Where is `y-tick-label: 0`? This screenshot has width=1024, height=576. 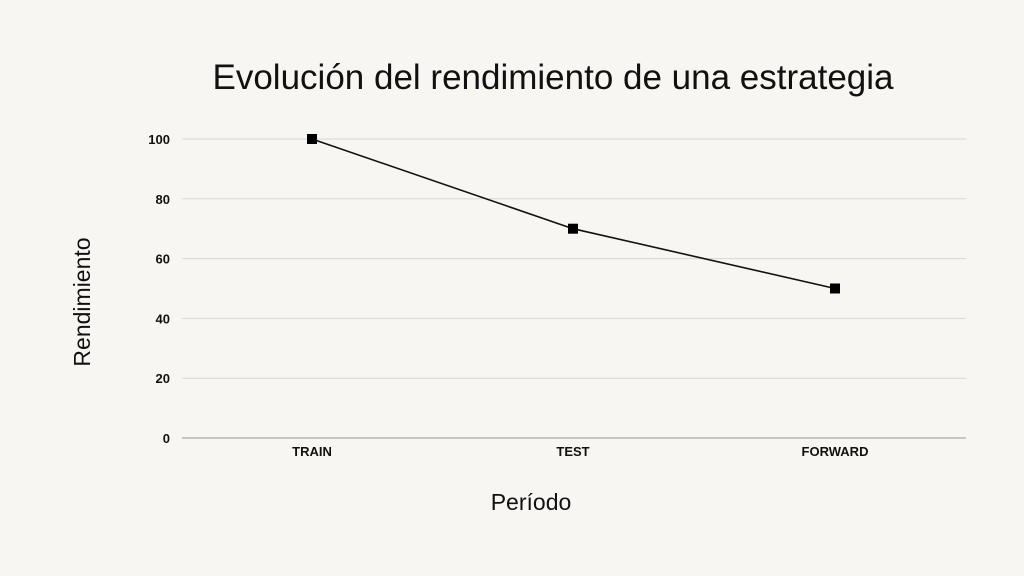 y-tick-label: 0 is located at coordinates (166, 438).